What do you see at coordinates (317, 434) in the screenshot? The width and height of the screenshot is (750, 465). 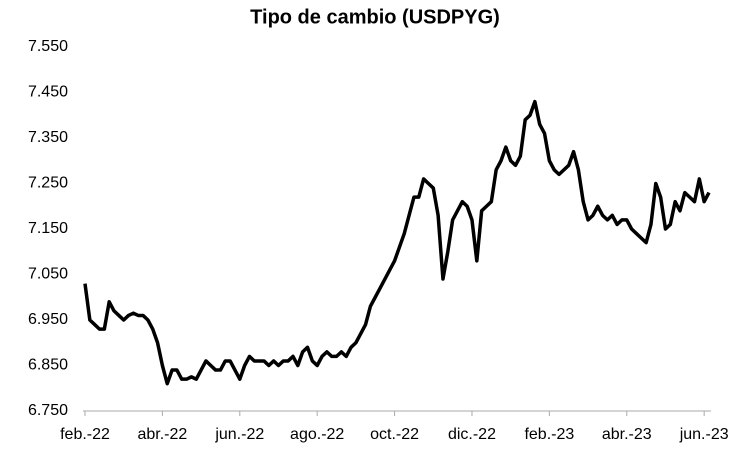 I see `x-tick-label: ago.-22` at bounding box center [317, 434].